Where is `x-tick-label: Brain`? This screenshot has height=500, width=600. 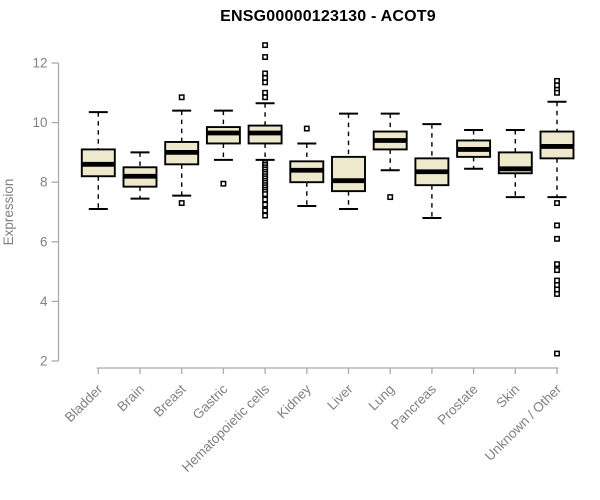
x-tick-label: Brain is located at coordinates (130, 398).